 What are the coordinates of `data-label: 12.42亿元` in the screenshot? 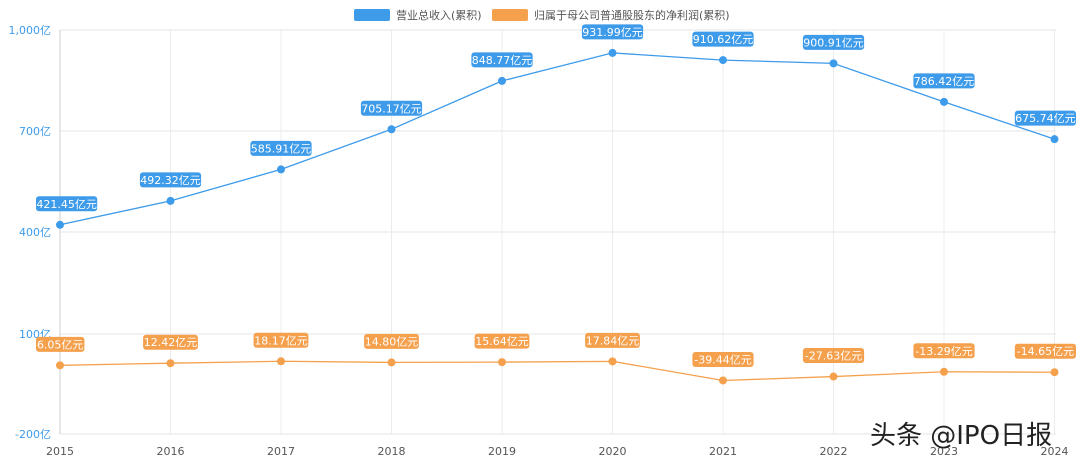 It's located at (171, 342).